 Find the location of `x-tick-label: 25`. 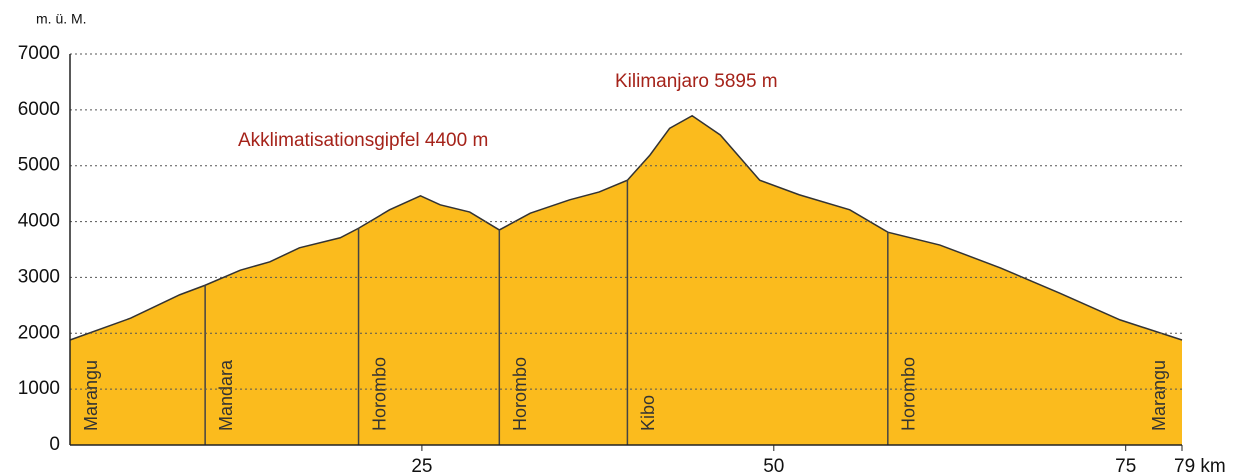

x-tick-label: 25 is located at coordinates (421, 466).